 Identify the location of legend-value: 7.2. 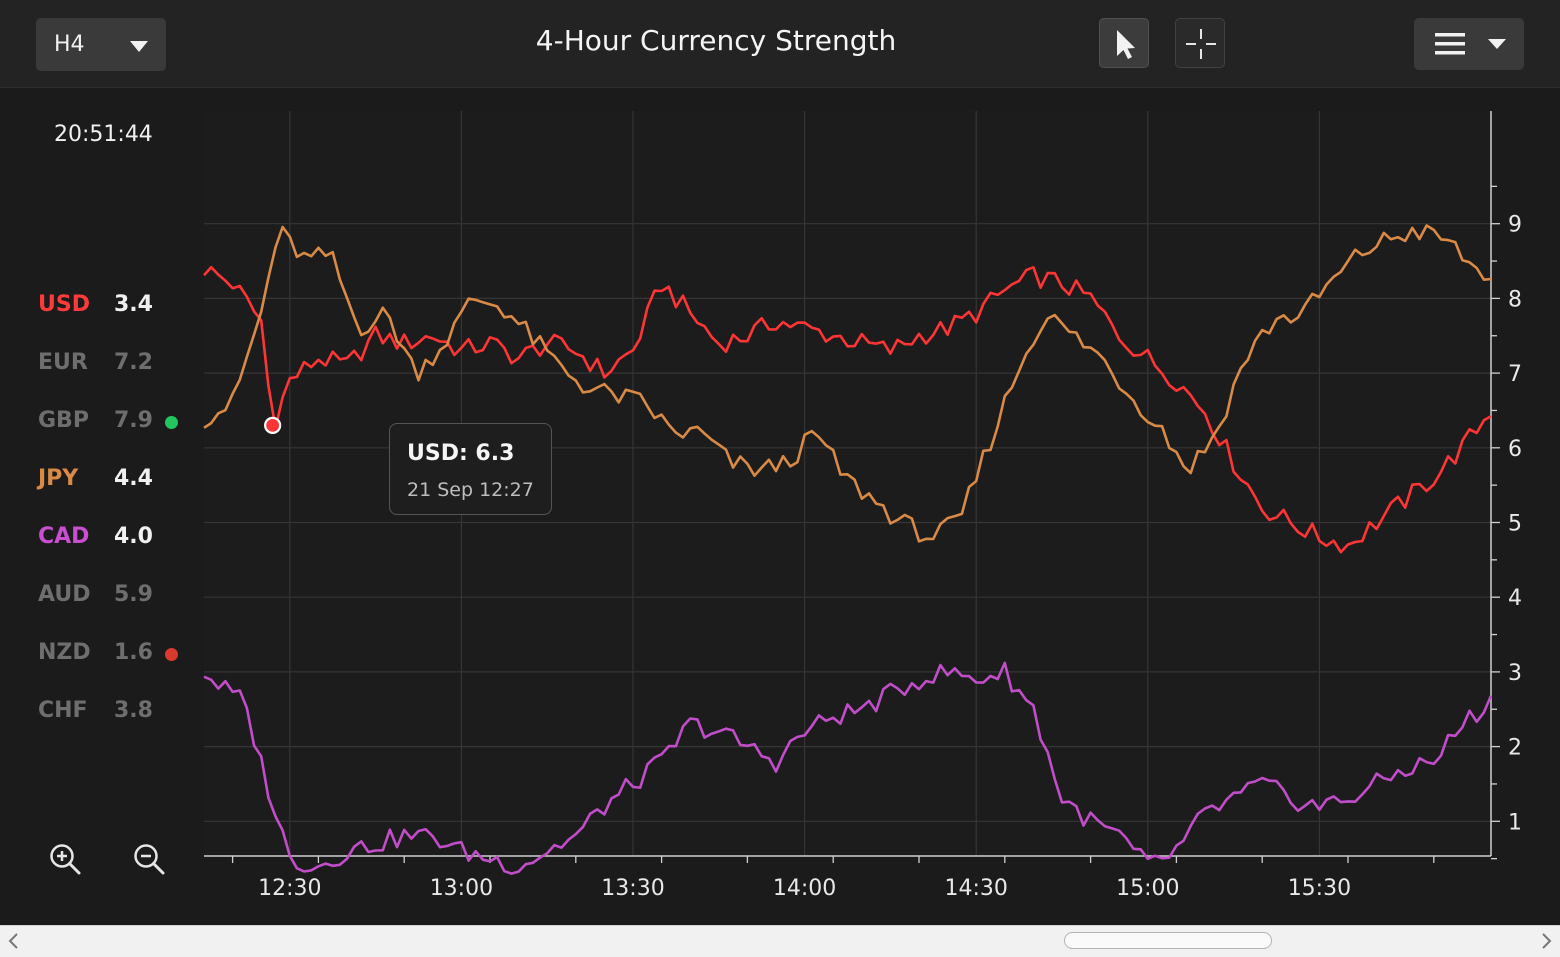
(133, 362).